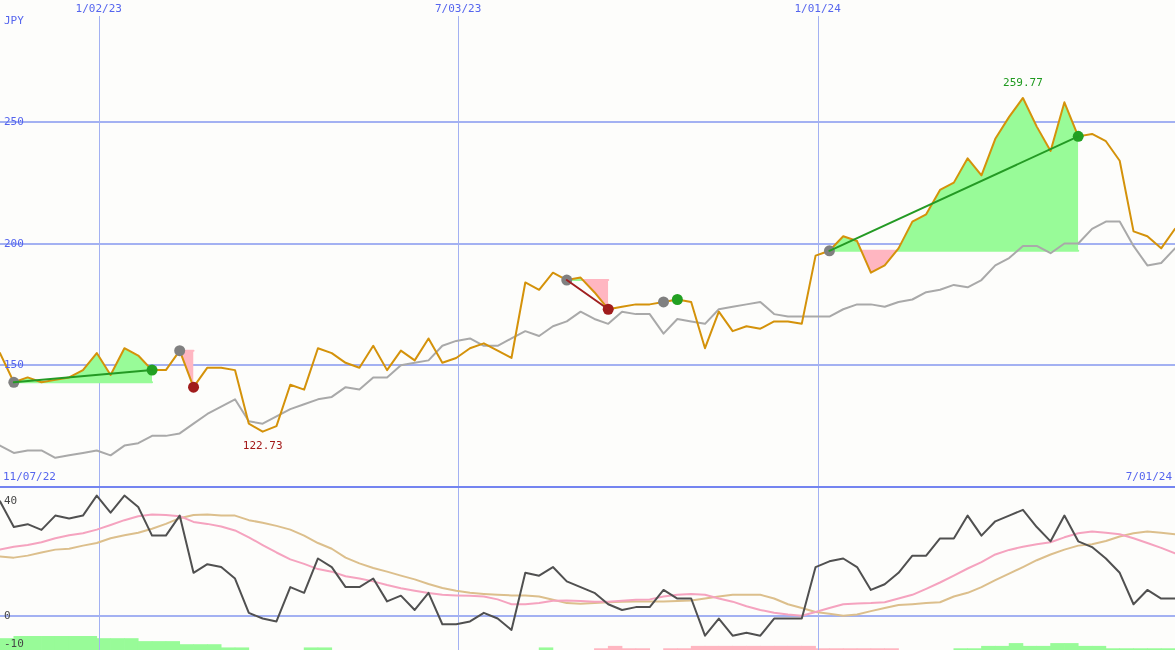 Image resolution: width=1175 pixels, height=650 pixels. Describe the element at coordinates (458, 8) in the screenshot. I see `x-tick-label: 7/03/23` at that location.